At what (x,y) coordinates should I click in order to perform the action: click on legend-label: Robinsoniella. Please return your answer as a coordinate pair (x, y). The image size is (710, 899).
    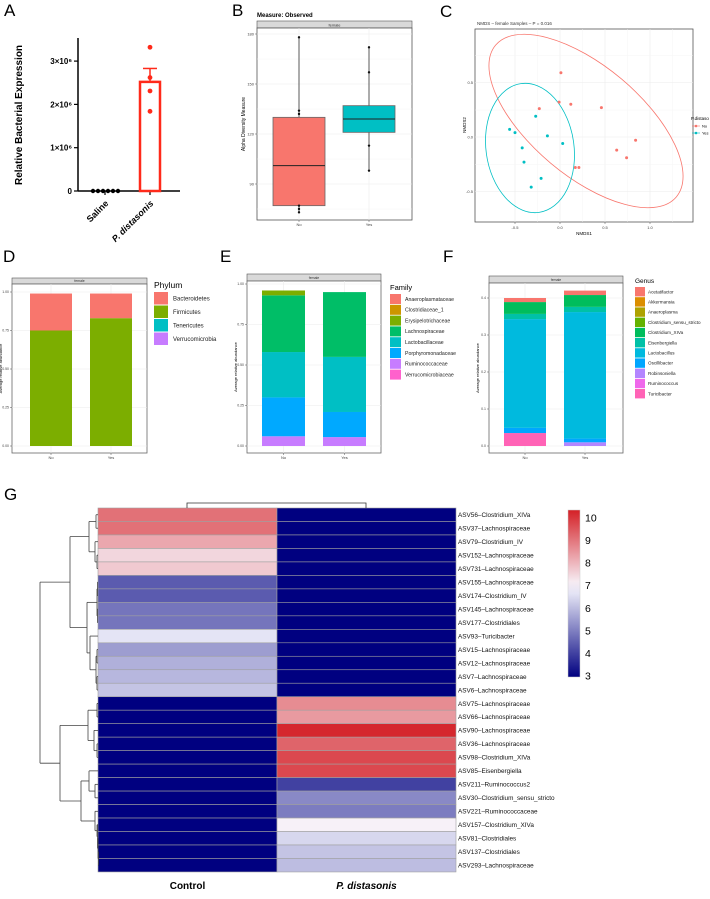
    Looking at the image, I should click on (662, 373).